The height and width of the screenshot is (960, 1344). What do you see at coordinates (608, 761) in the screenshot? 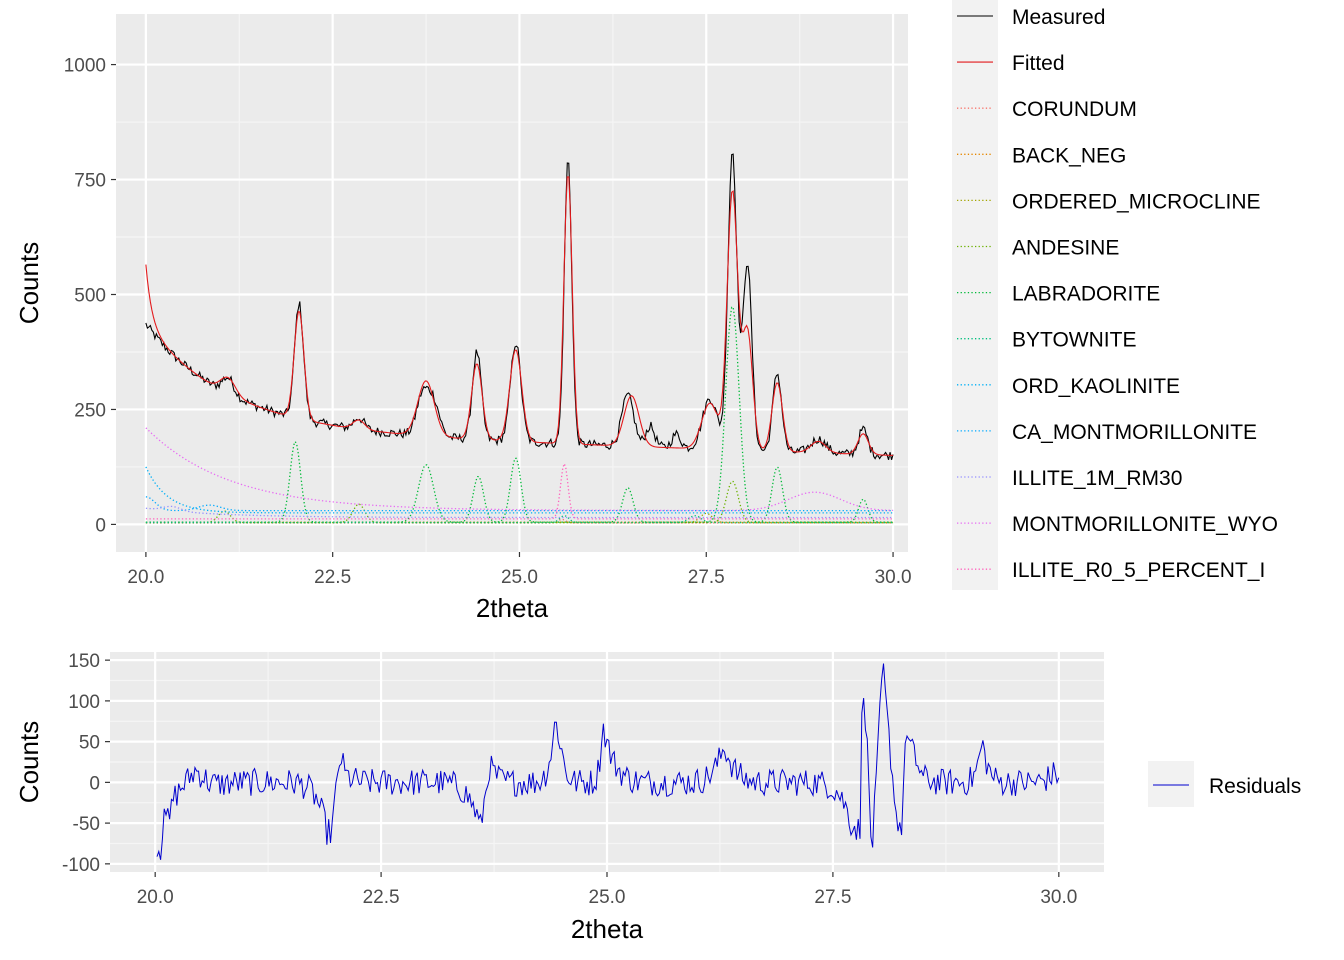
I see `series-line-residuals` at bounding box center [608, 761].